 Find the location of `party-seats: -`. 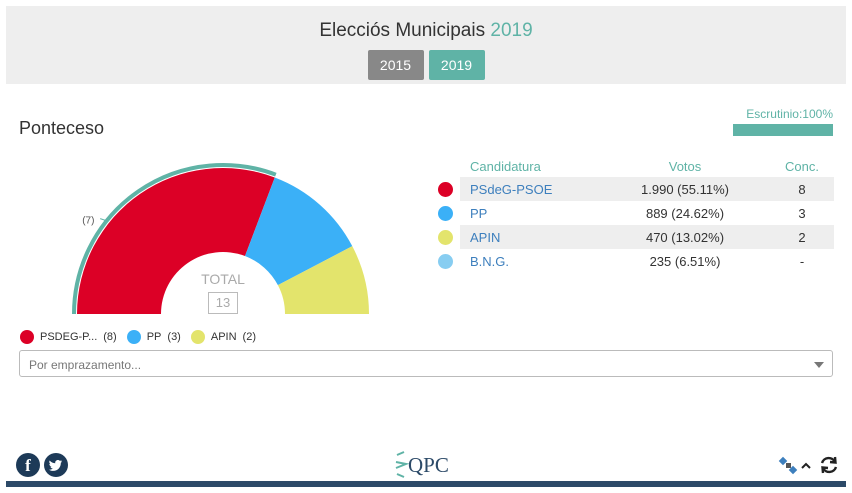

party-seats: - is located at coordinates (802, 261).